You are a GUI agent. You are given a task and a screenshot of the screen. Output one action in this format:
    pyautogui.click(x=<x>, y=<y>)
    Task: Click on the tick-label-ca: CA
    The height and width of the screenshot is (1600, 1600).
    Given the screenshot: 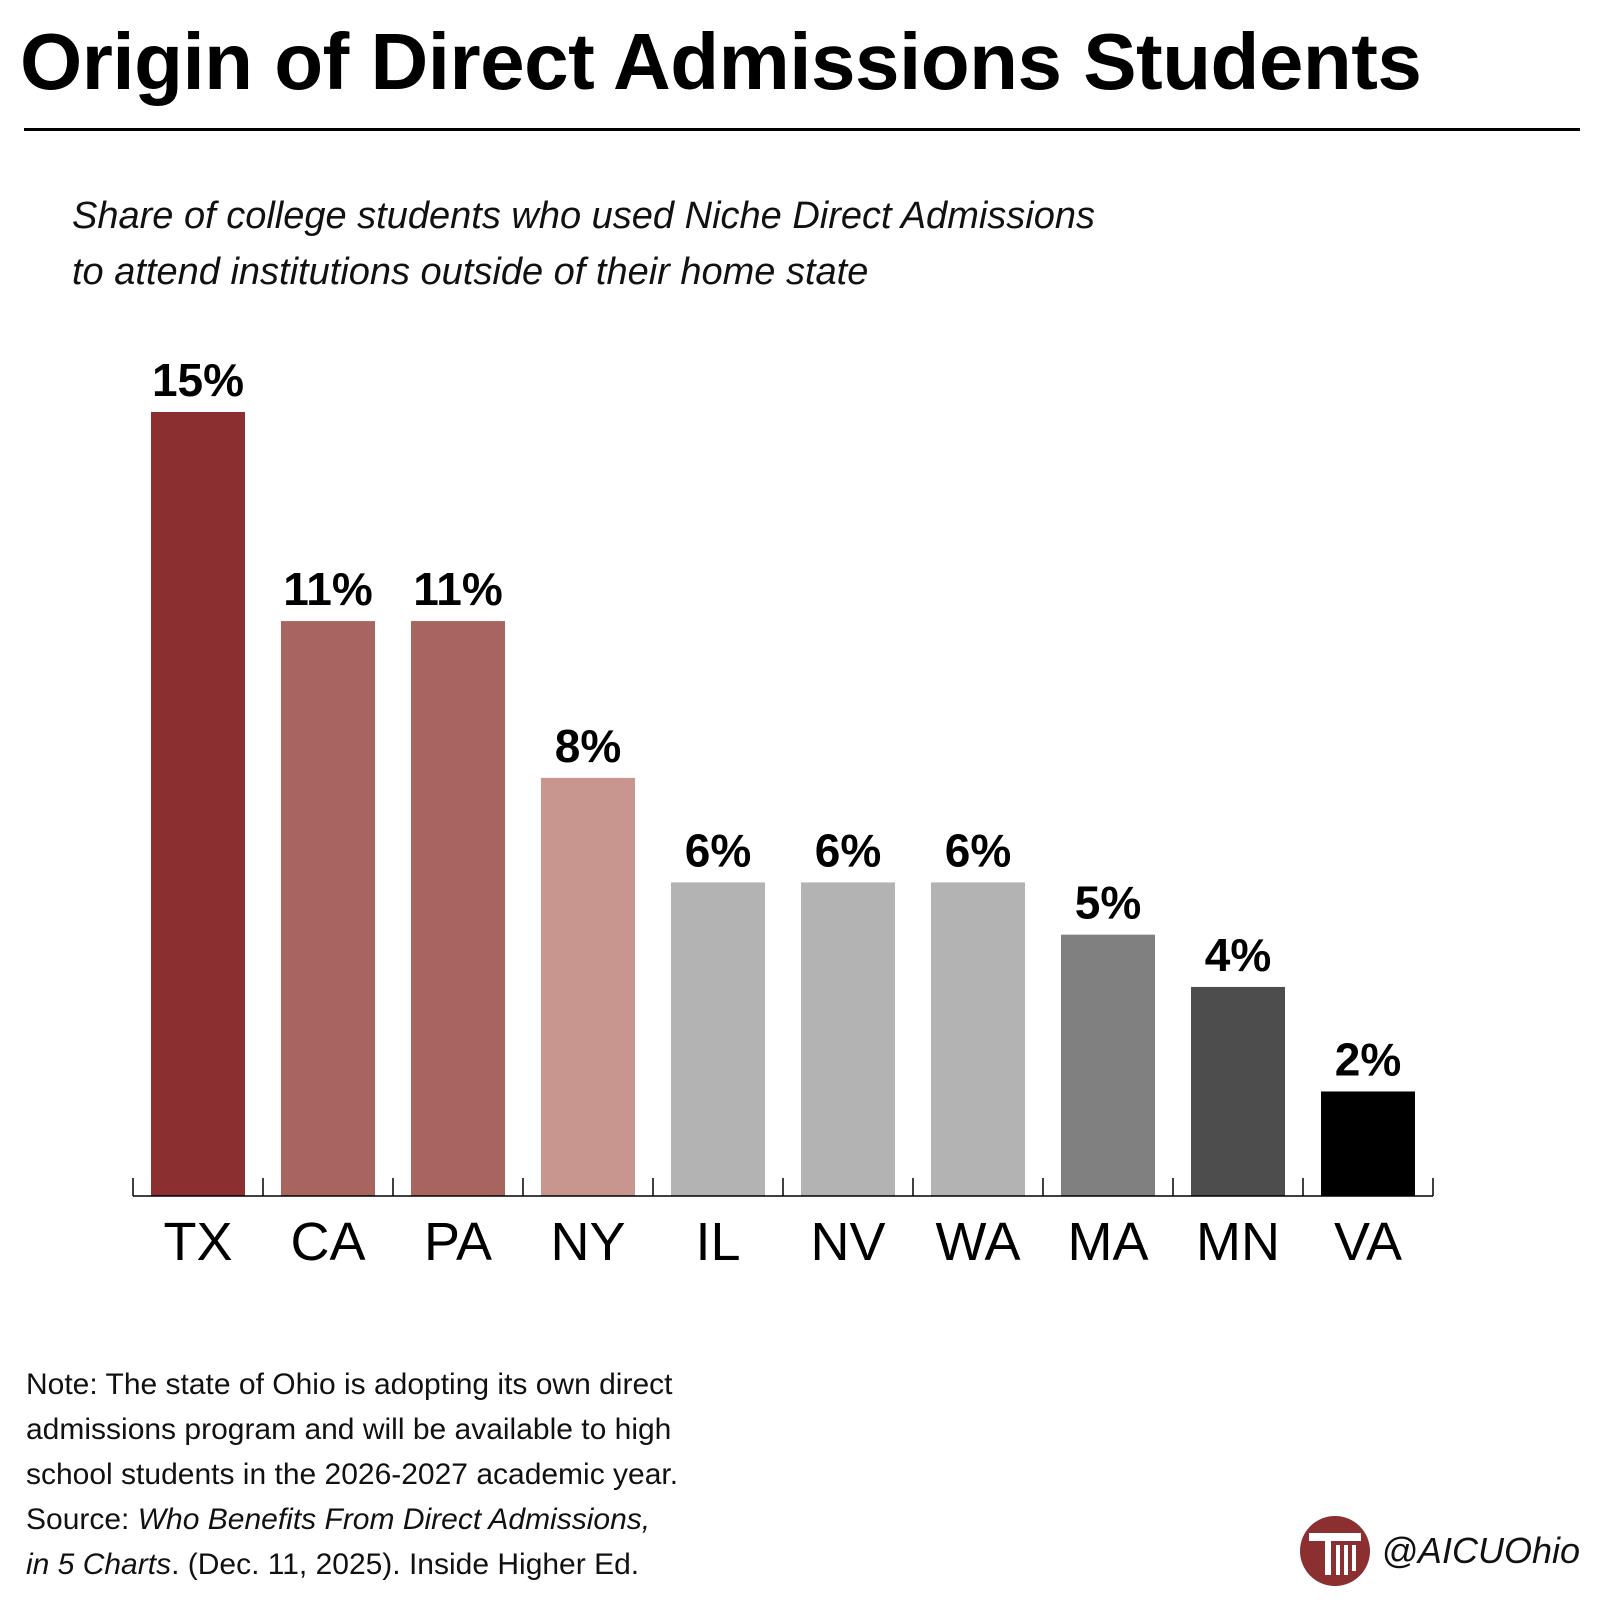 What is the action you would take?
    pyautogui.click(x=327, y=1242)
    